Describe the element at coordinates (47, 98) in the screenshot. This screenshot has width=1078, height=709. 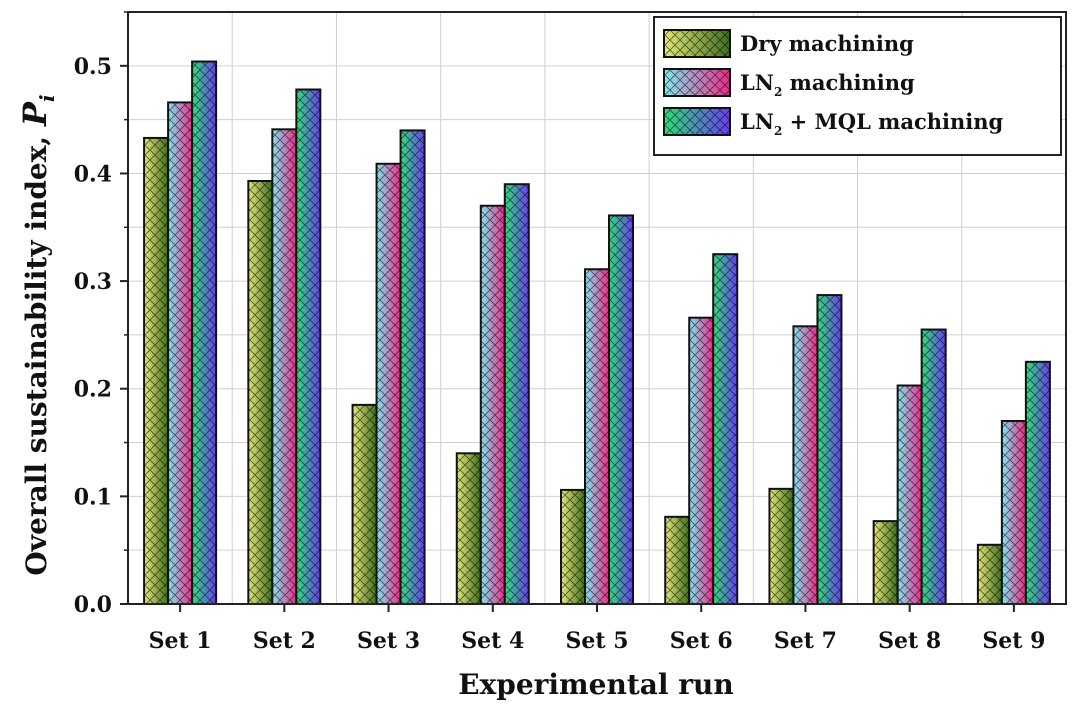
I see `y-axis-title-subscript: i` at that location.